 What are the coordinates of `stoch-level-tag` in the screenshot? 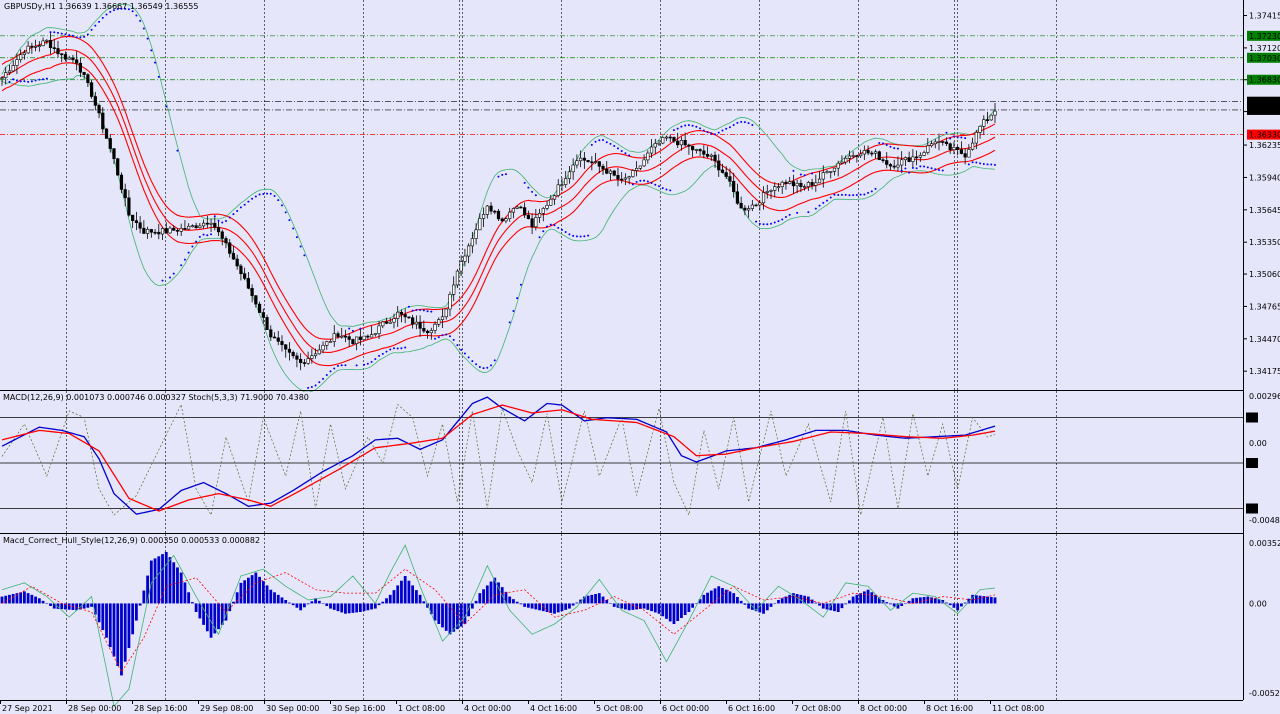 It's located at (1252, 463).